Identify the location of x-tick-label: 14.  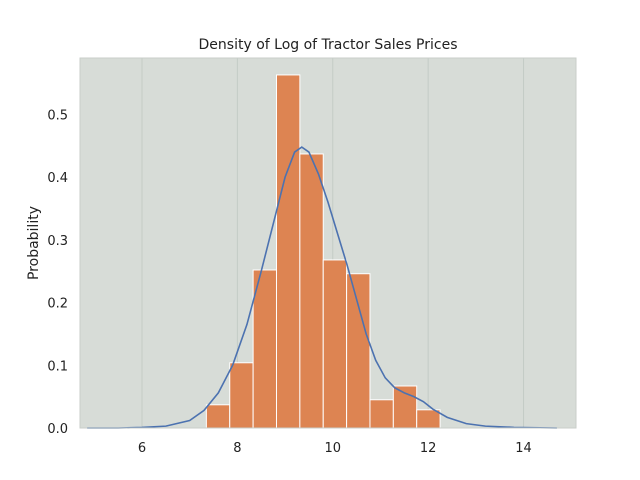
(523, 448).